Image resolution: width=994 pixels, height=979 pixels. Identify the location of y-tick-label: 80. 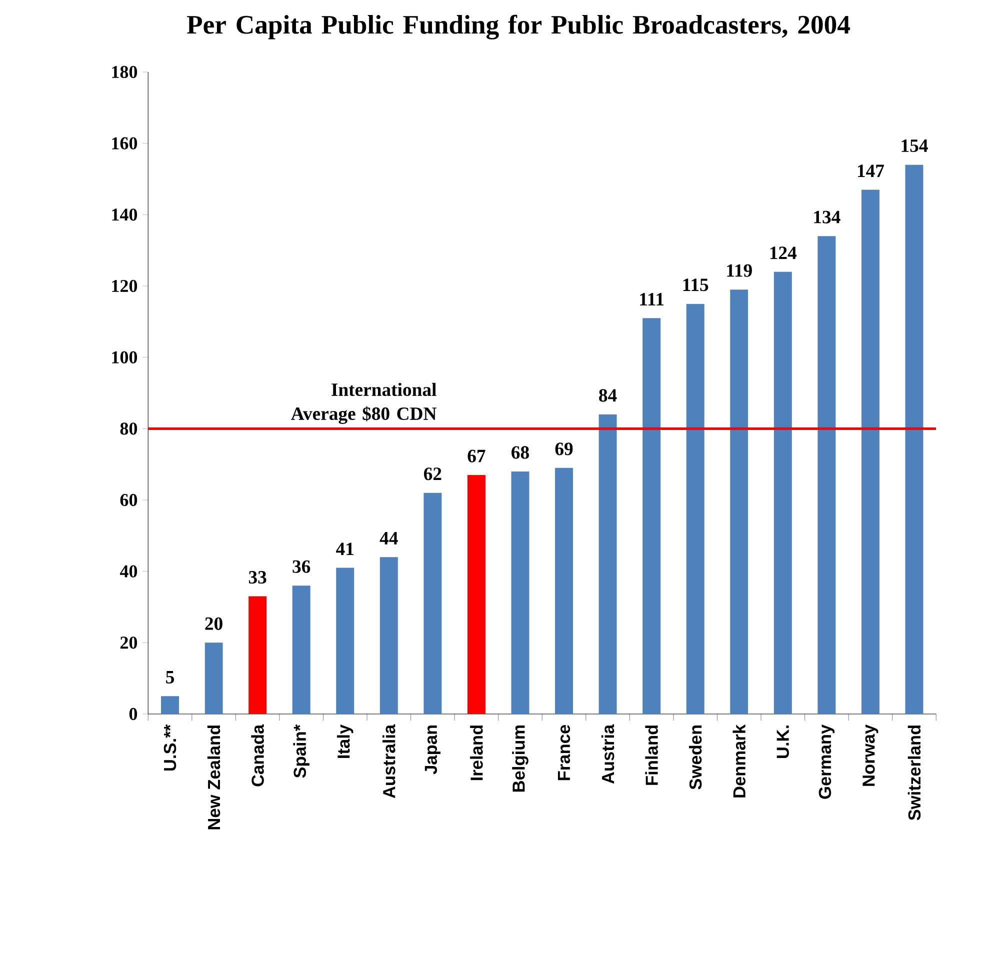
(129, 428).